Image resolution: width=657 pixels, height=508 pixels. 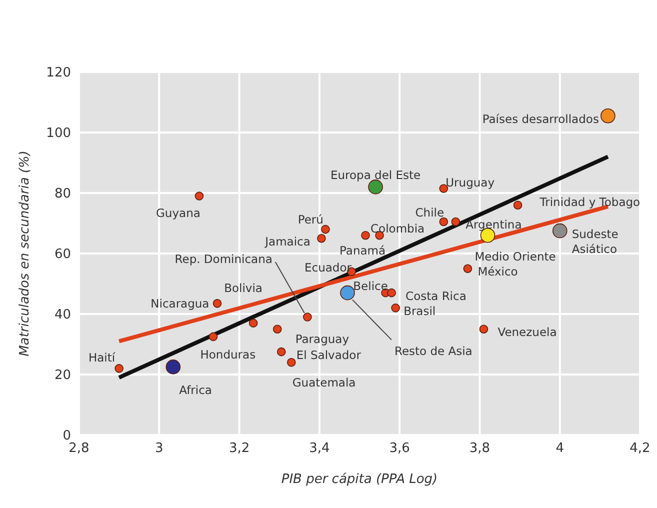 What do you see at coordinates (429, 213) in the screenshot?
I see `annotation: Chile` at bounding box center [429, 213].